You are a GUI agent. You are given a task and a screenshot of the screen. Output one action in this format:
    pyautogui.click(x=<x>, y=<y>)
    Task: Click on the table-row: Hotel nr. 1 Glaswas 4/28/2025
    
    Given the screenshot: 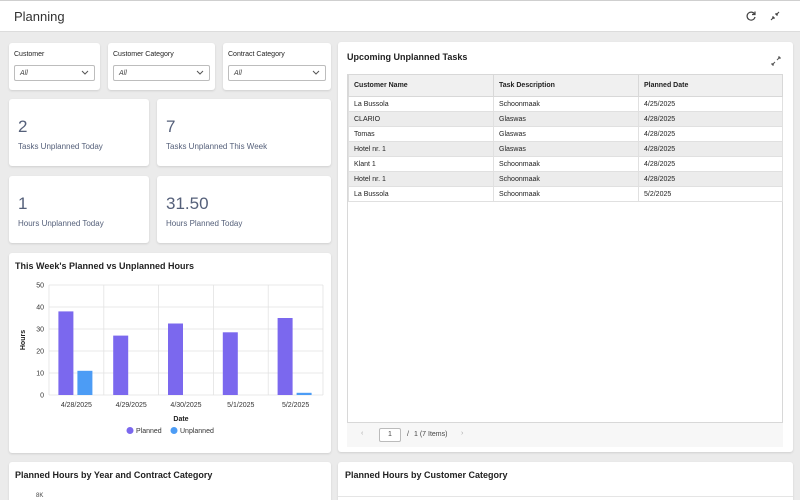 What is the action you would take?
    pyautogui.click(x=565, y=149)
    